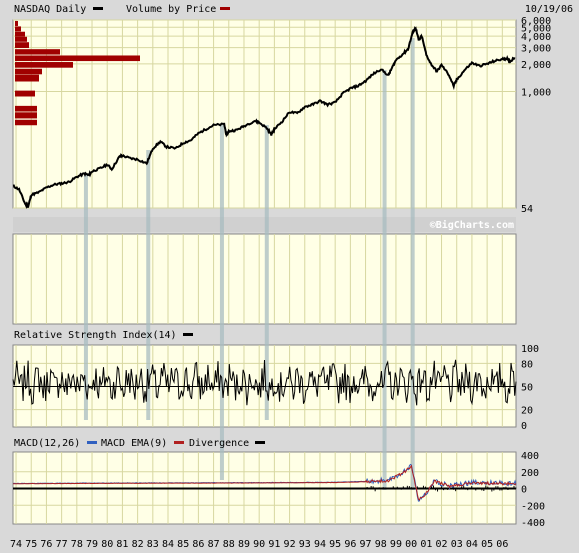 This screenshot has width=579, height=557. Describe the element at coordinates (305, 544) in the screenshot. I see `x-tick-label: 93` at that location.